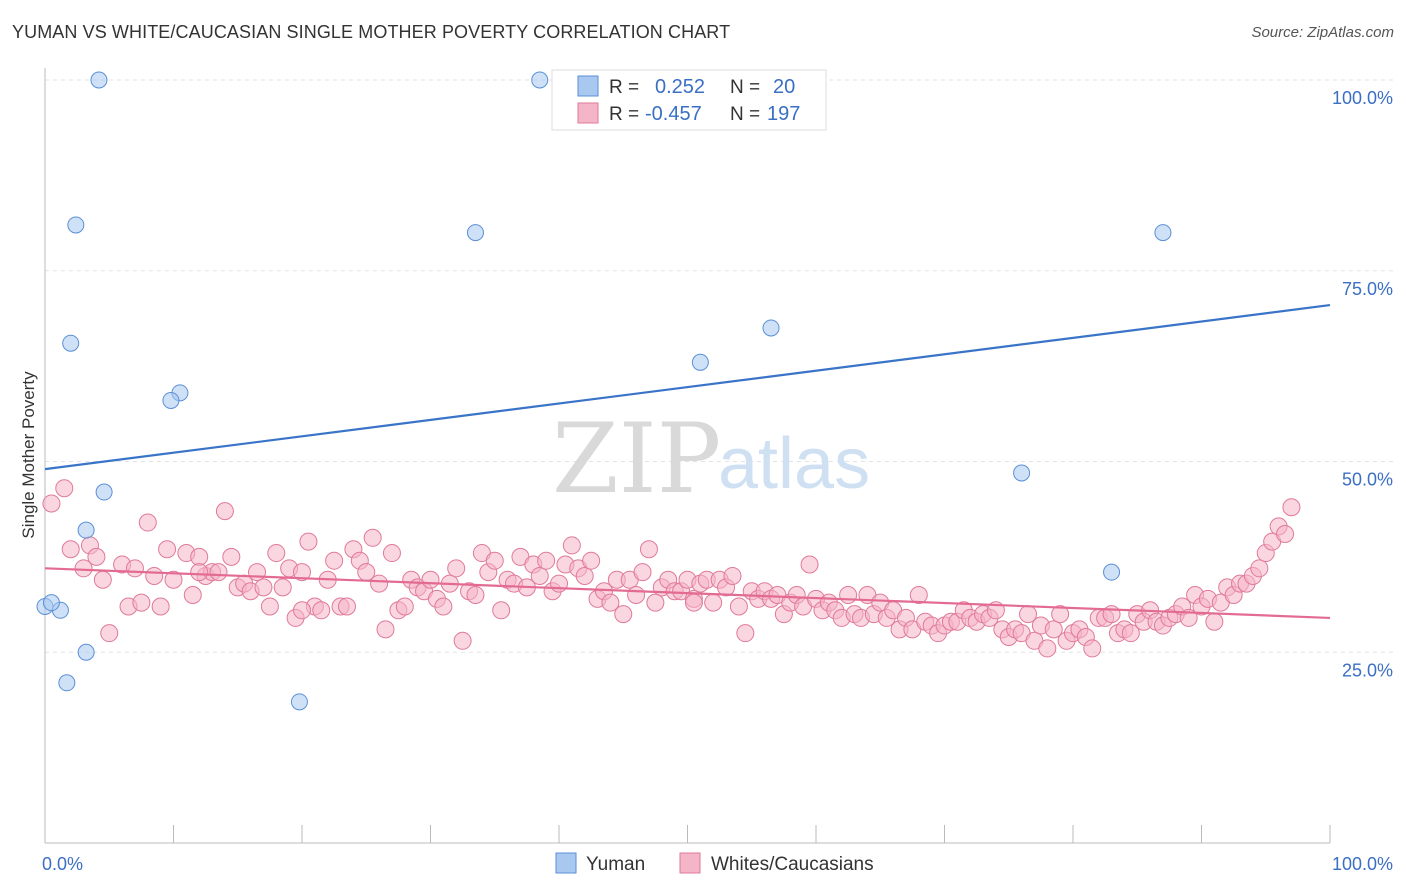 The image size is (1406, 892). What do you see at coordinates (28, 455) in the screenshot?
I see `y-axis-title: Single Mother Poverty` at bounding box center [28, 455].